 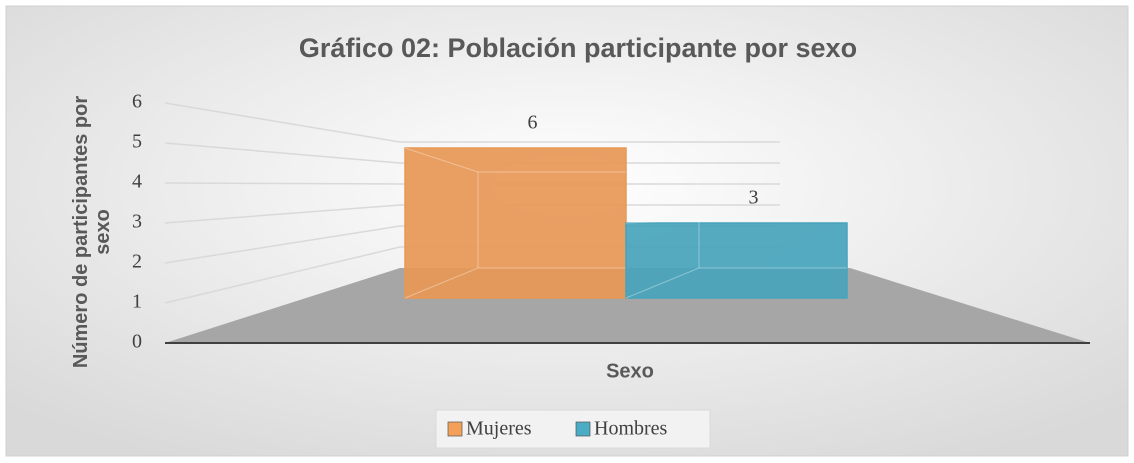 What do you see at coordinates (754, 198) in the screenshot?
I see `data-label: 3` at bounding box center [754, 198].